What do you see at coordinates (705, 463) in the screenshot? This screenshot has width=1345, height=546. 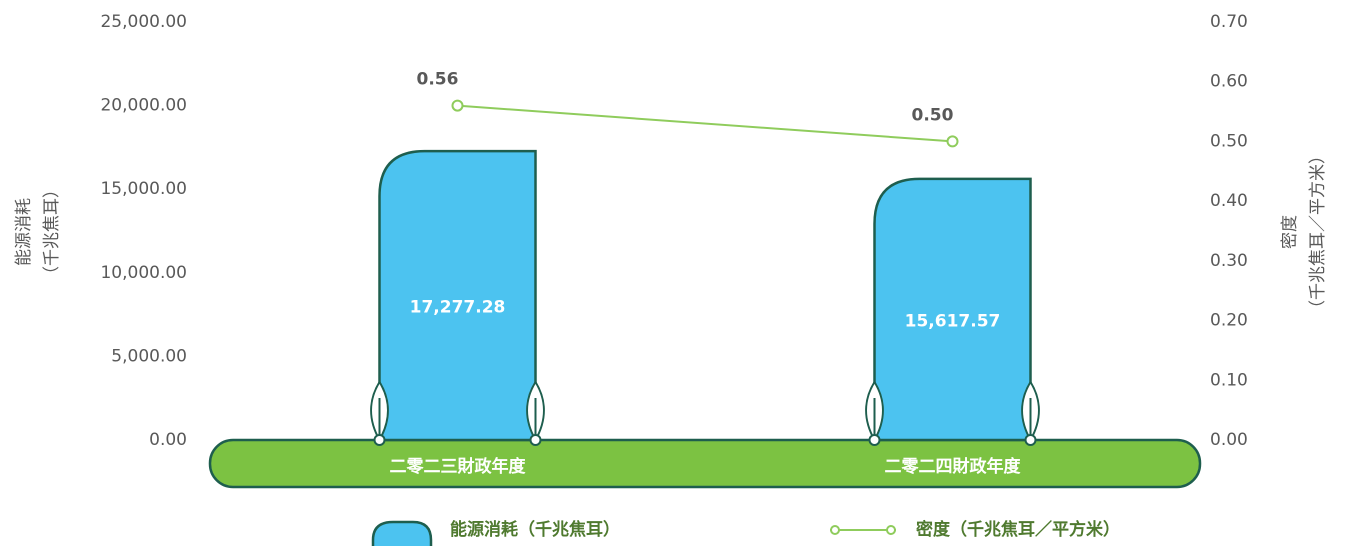 I see `ground` at bounding box center [705, 463].